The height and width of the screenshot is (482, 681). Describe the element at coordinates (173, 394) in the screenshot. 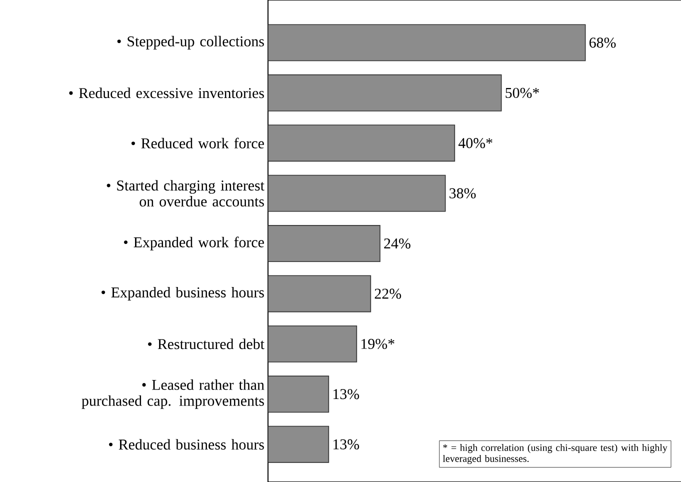

I see `y-tick-label: • Leased rather than purchased cap. improvements` at that location.